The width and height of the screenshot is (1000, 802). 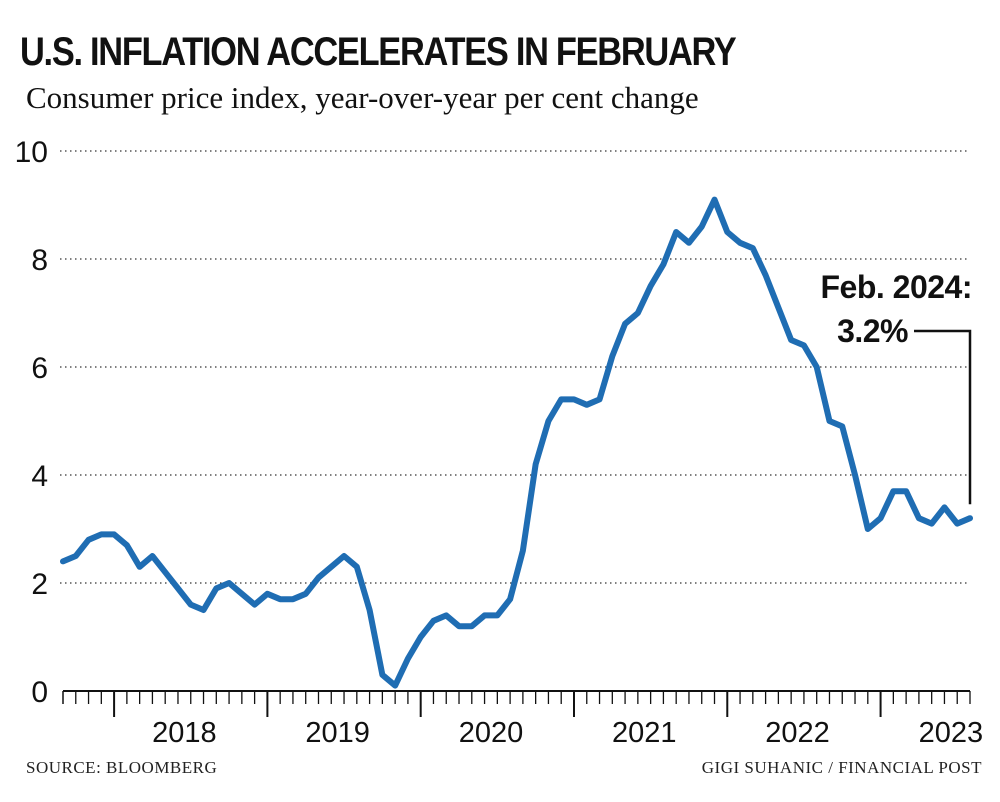 I want to click on y-tick-label: 6, so click(x=39, y=368).